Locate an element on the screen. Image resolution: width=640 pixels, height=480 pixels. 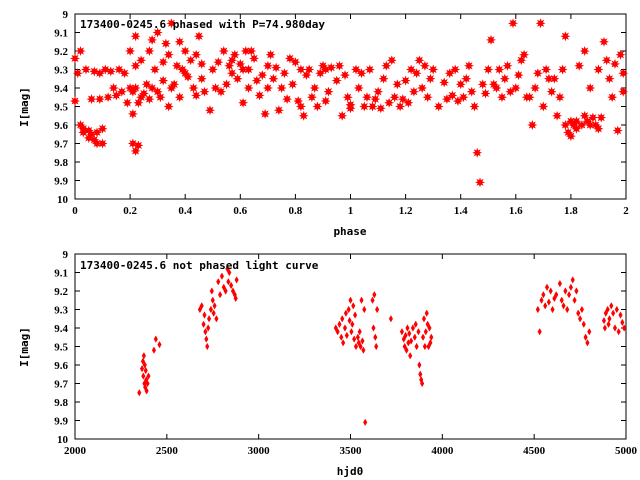
phased-ytick-label: 9.3 is located at coordinates (61, 71).